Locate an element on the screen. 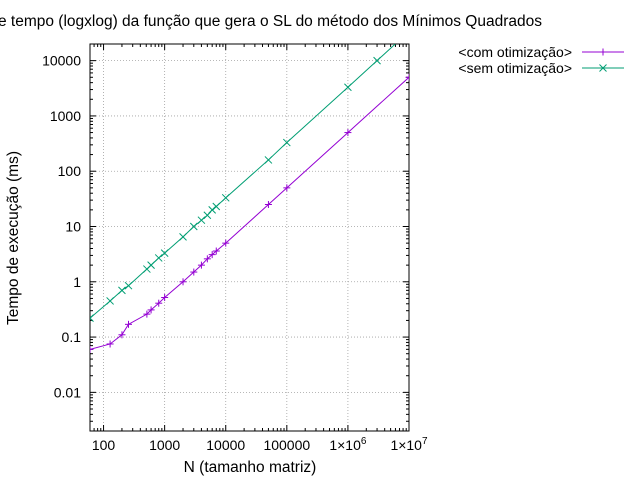  y-tick-label: 1 is located at coordinates (77, 282).